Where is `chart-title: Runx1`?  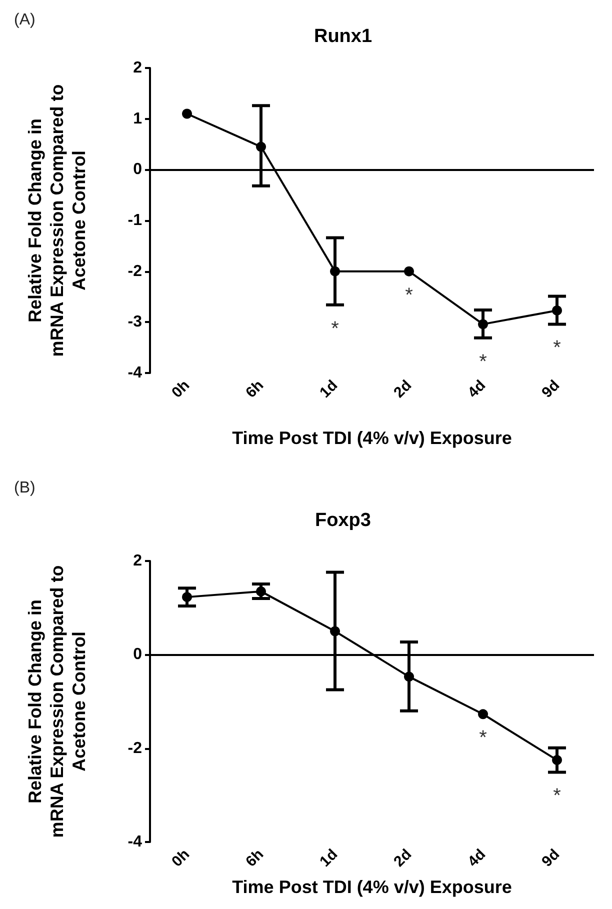 chart-title: Runx1 is located at coordinates (343, 36).